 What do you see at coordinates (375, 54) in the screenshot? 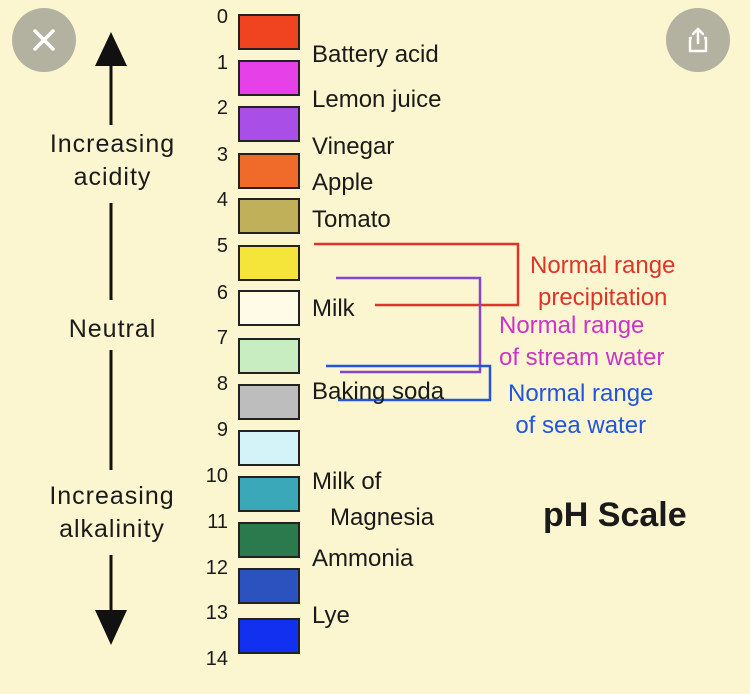
I see `label-battery-acid: Battery acid` at bounding box center [375, 54].